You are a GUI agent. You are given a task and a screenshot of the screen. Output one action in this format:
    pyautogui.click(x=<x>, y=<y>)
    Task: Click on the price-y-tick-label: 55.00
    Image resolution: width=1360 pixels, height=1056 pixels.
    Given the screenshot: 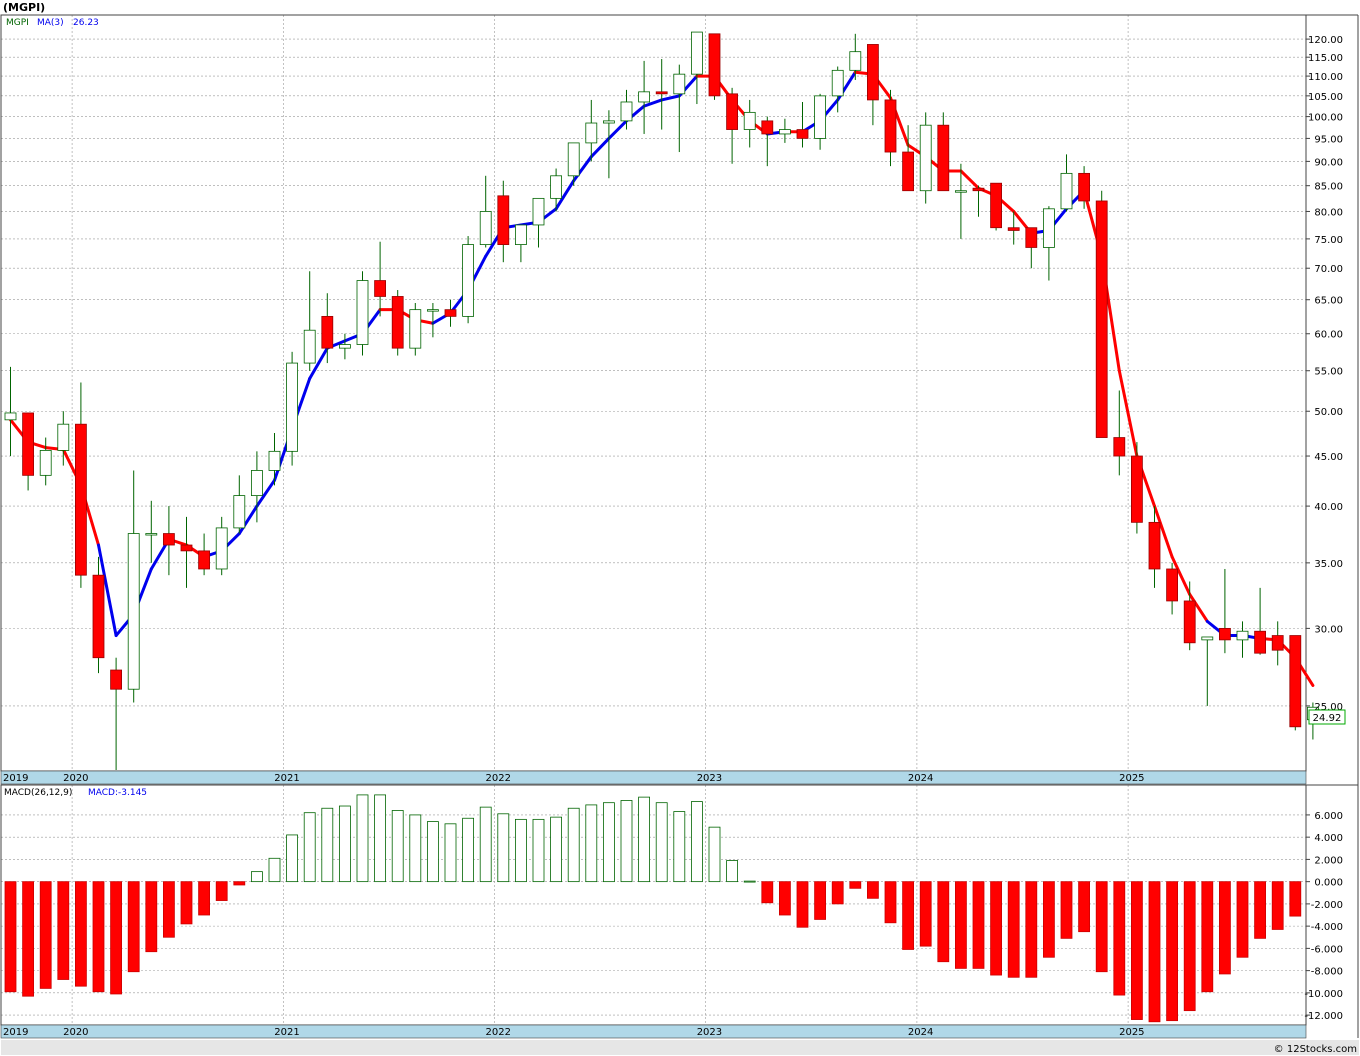 What is the action you would take?
    pyautogui.click(x=1328, y=372)
    